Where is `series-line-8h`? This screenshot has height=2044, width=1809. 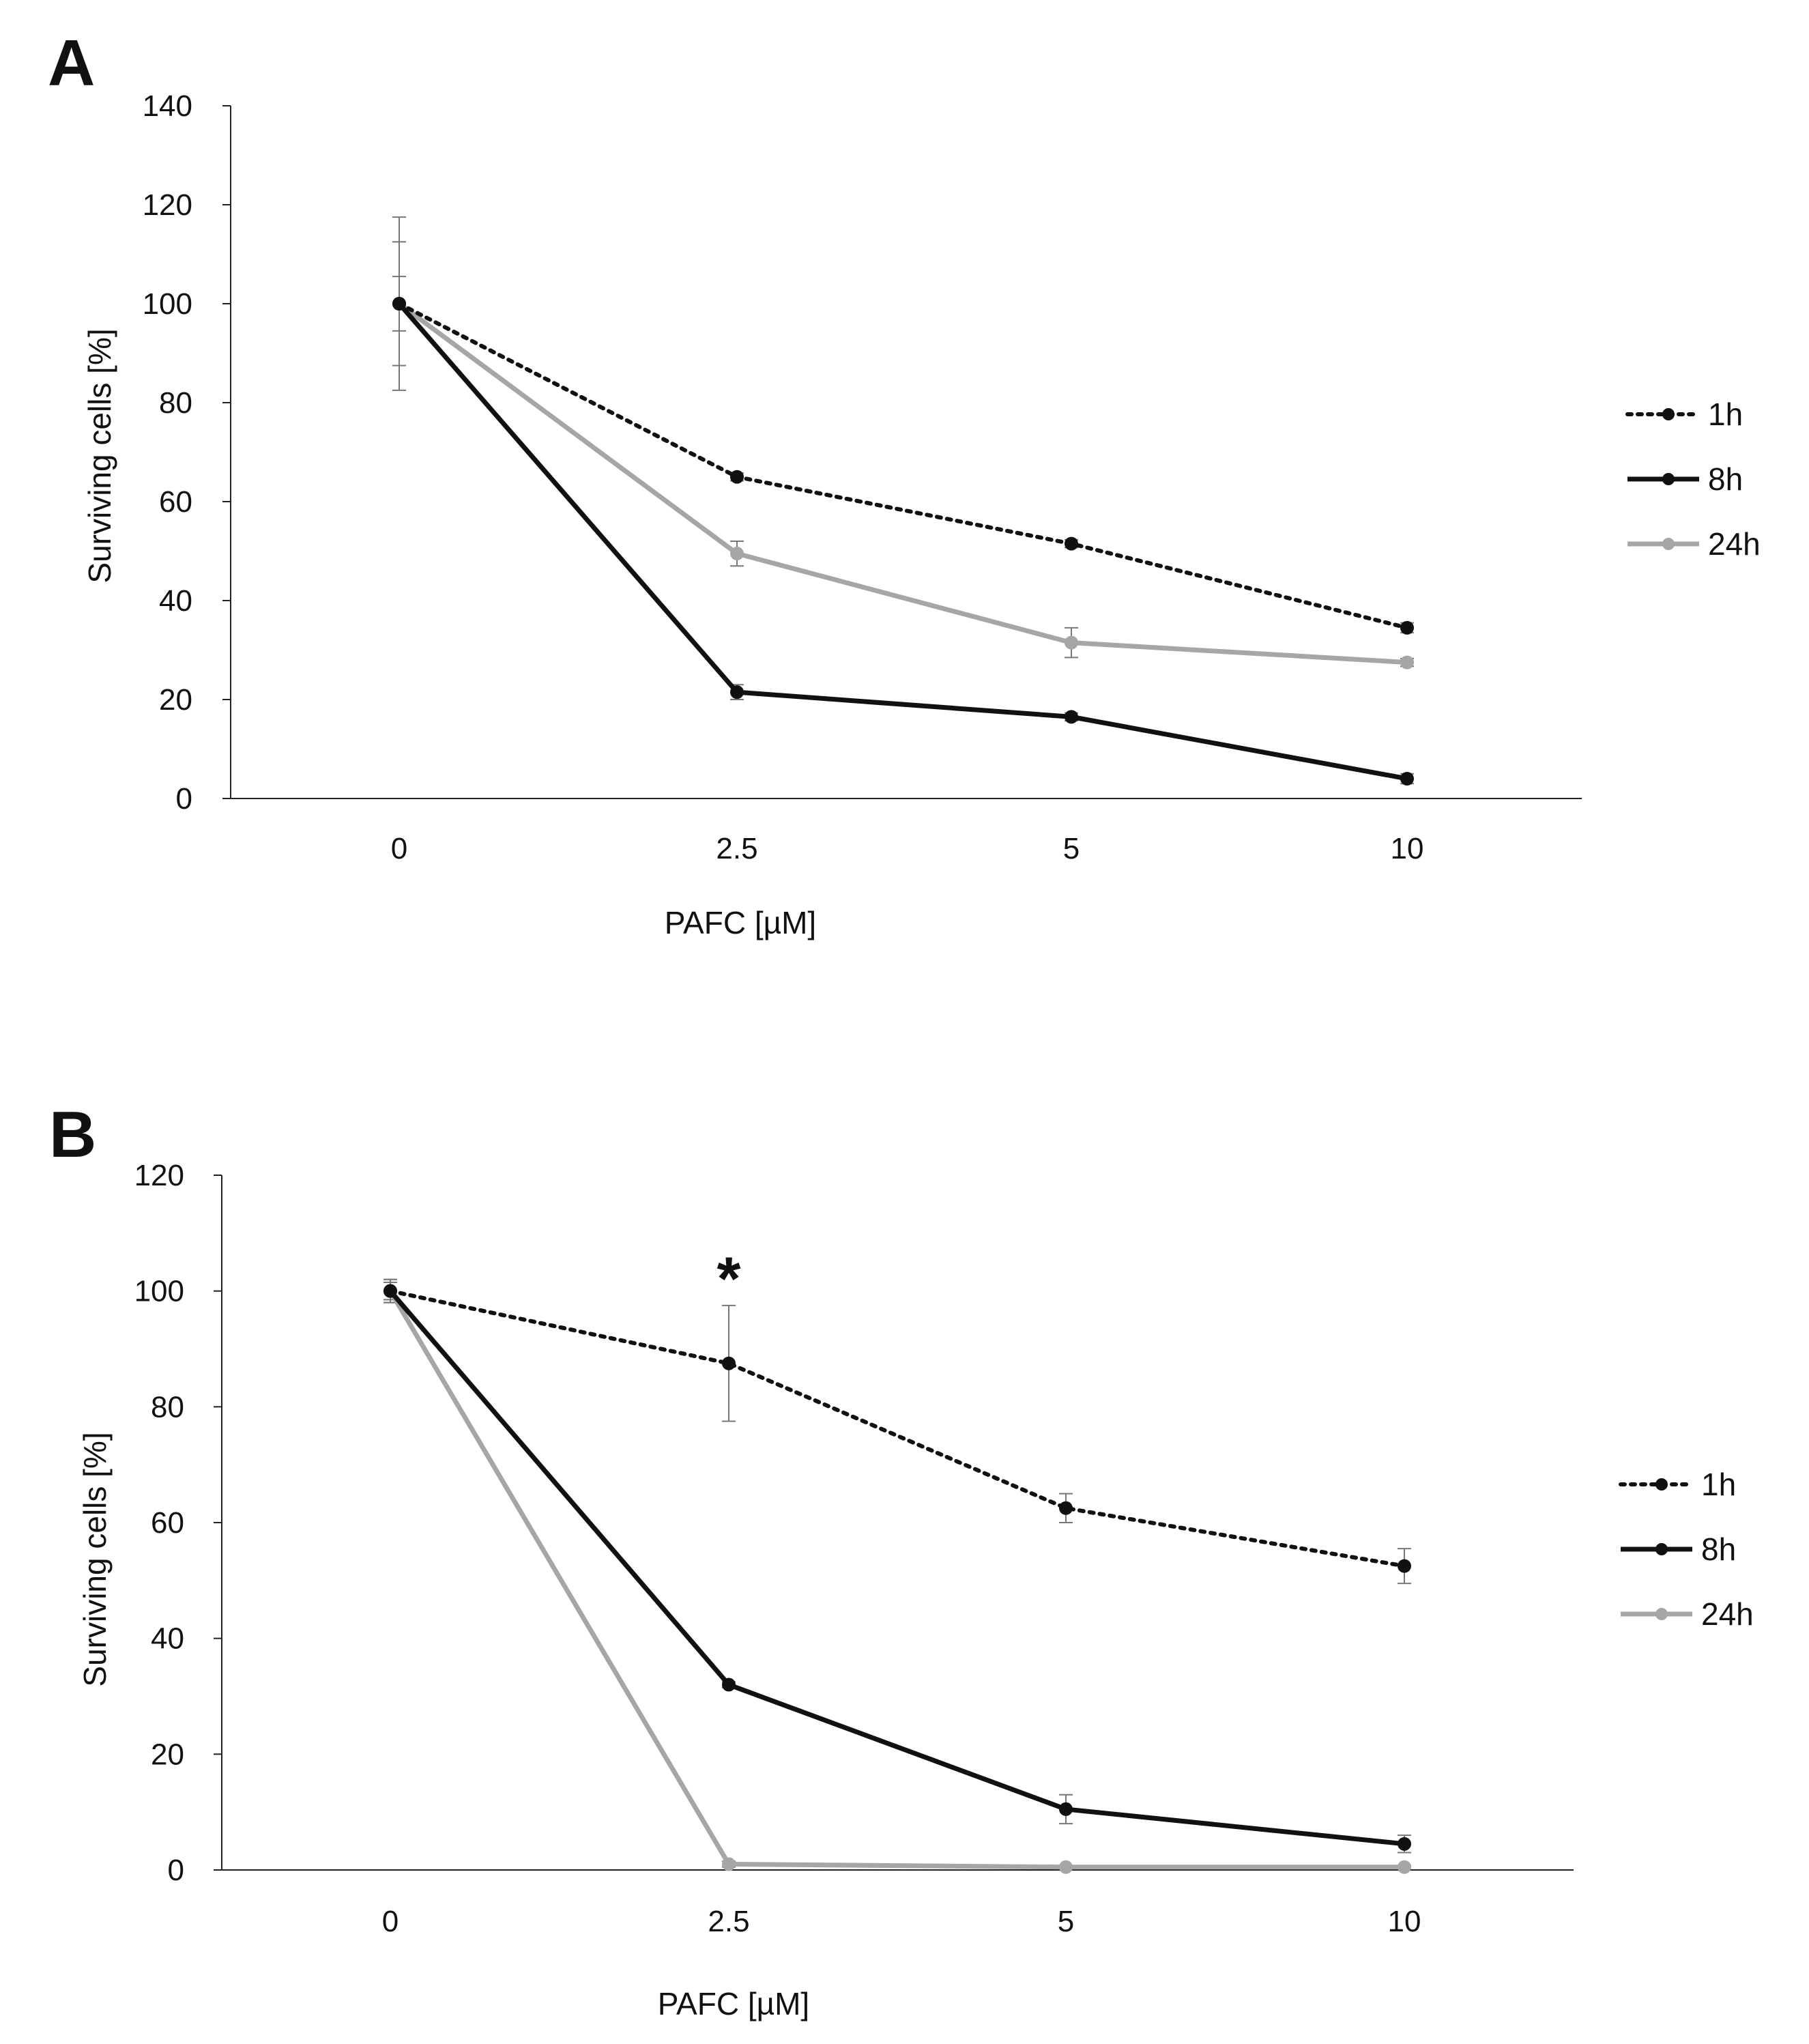 series-line-8h is located at coordinates (903, 542).